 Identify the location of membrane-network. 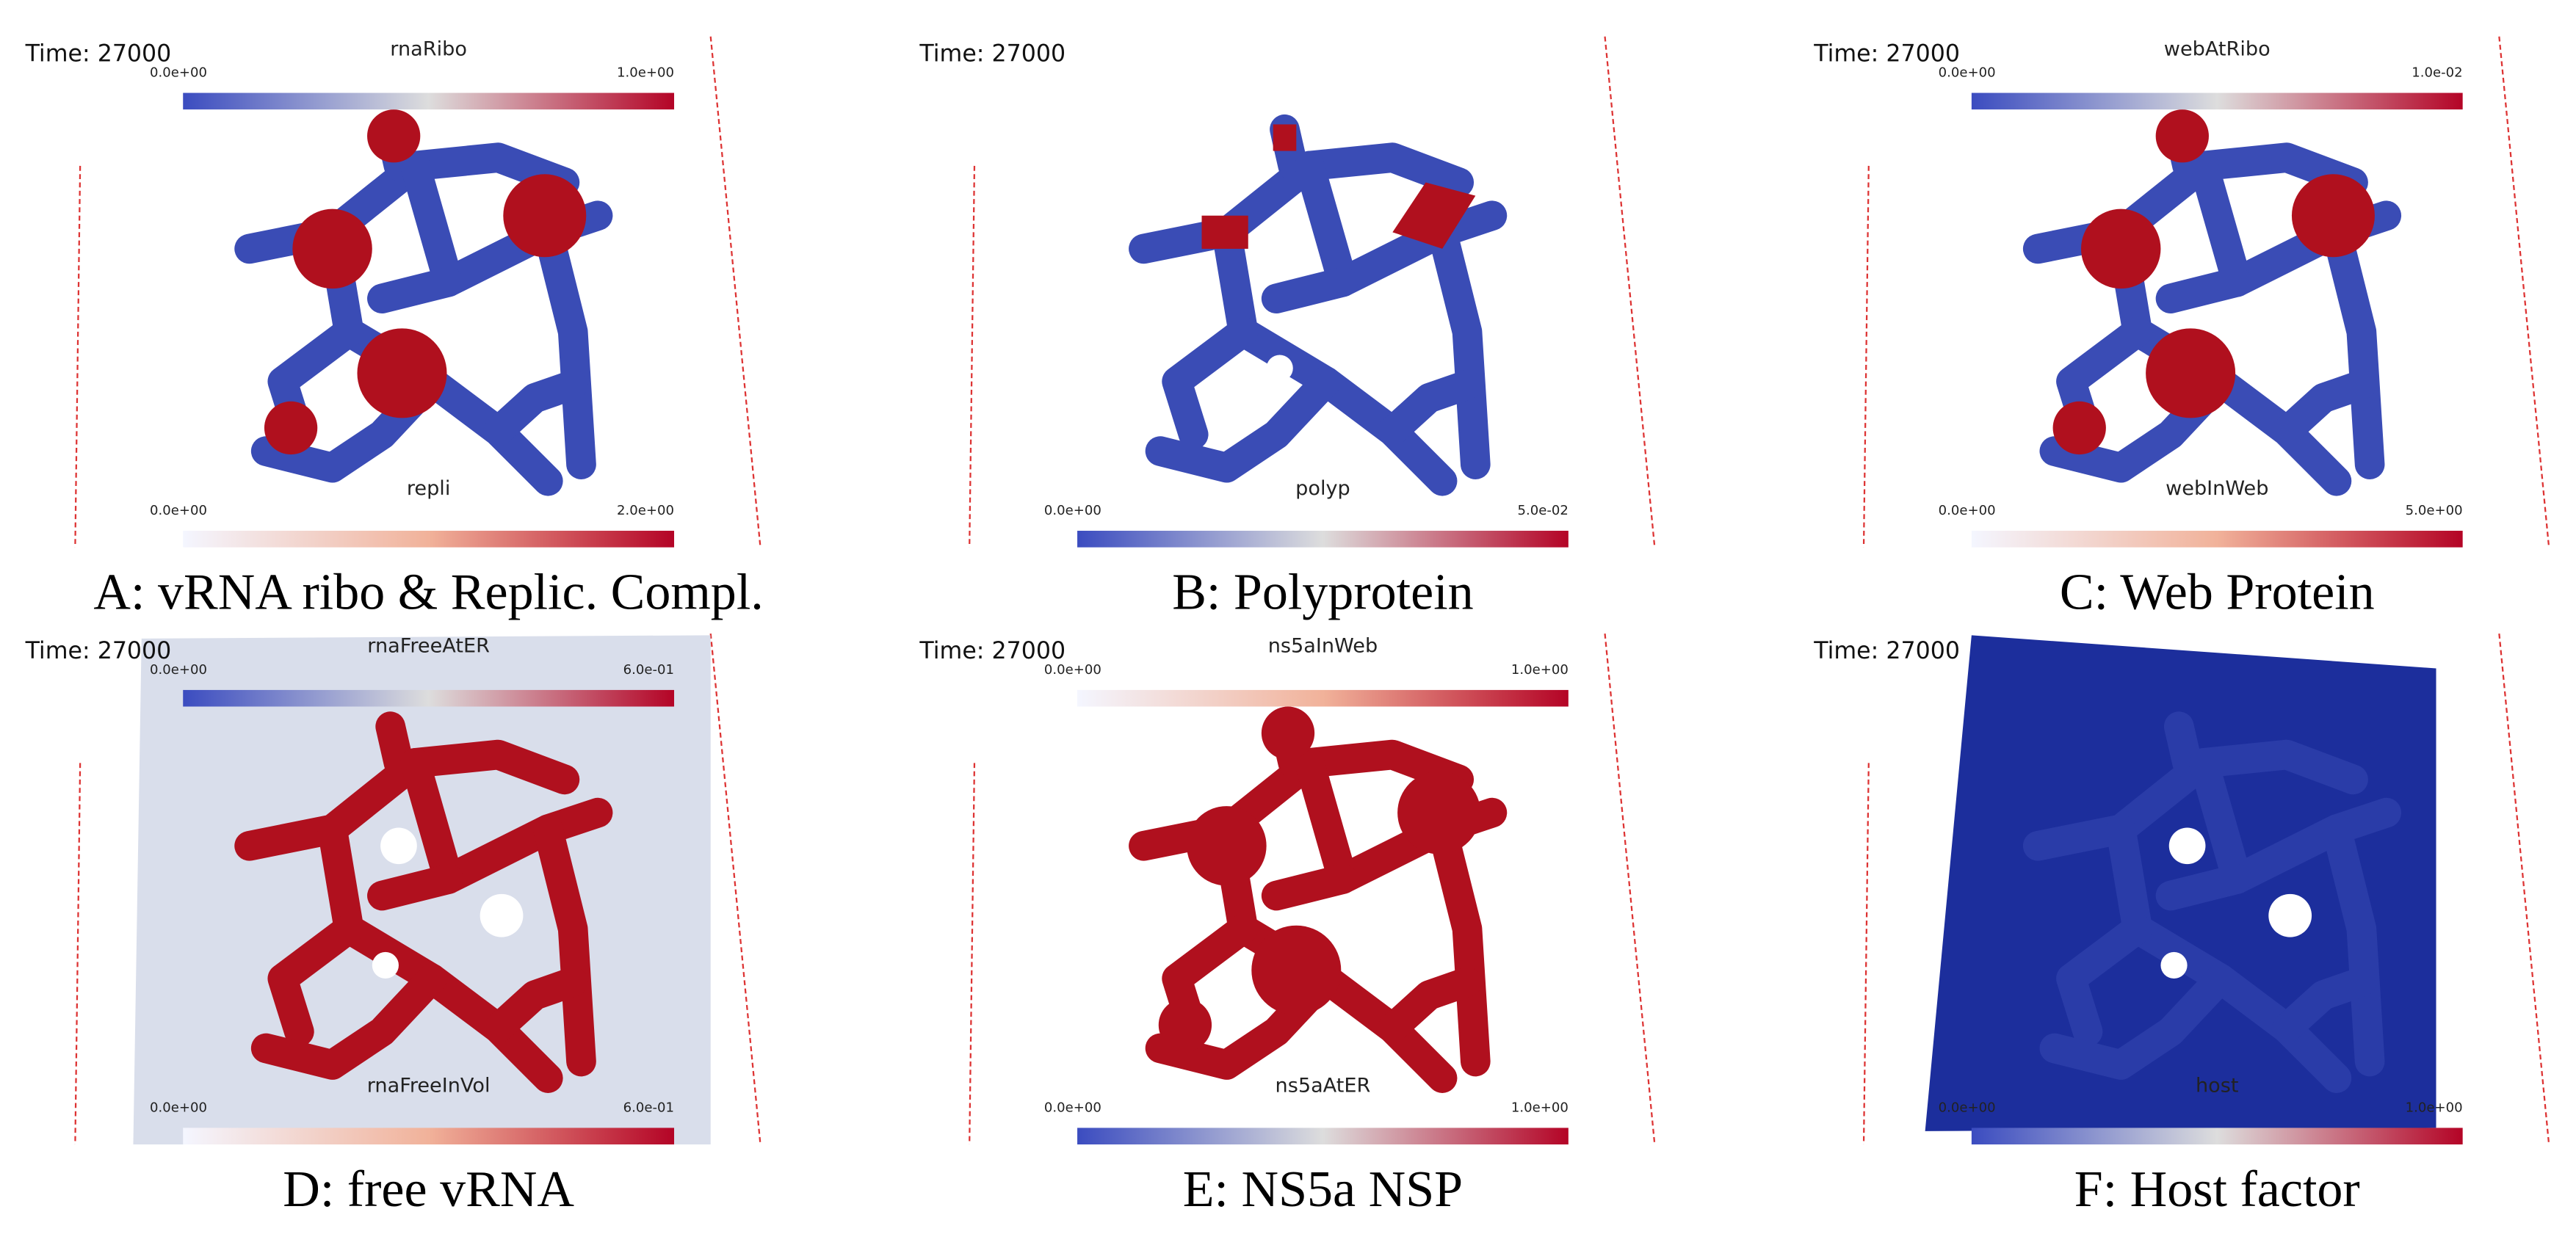
(1317, 305).